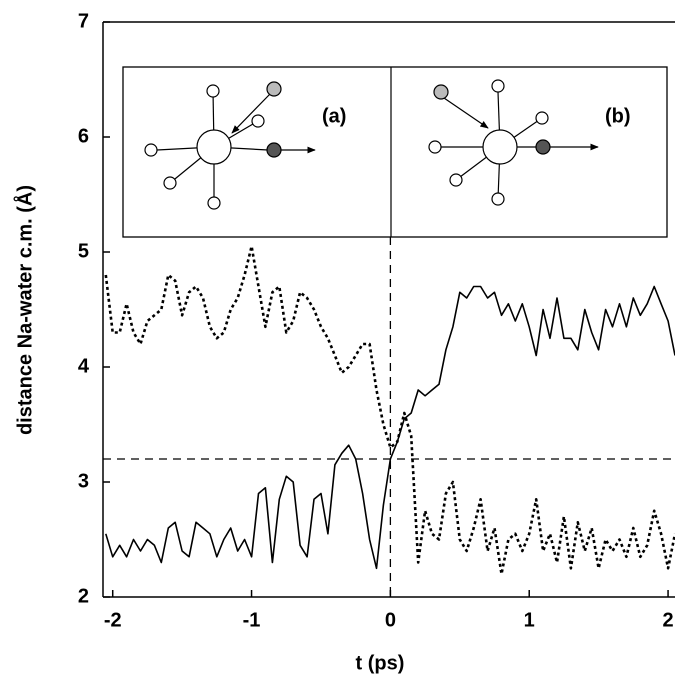 This screenshot has height=678, width=675. Describe the element at coordinates (252, 620) in the screenshot. I see `x-tick-label: -1` at that location.